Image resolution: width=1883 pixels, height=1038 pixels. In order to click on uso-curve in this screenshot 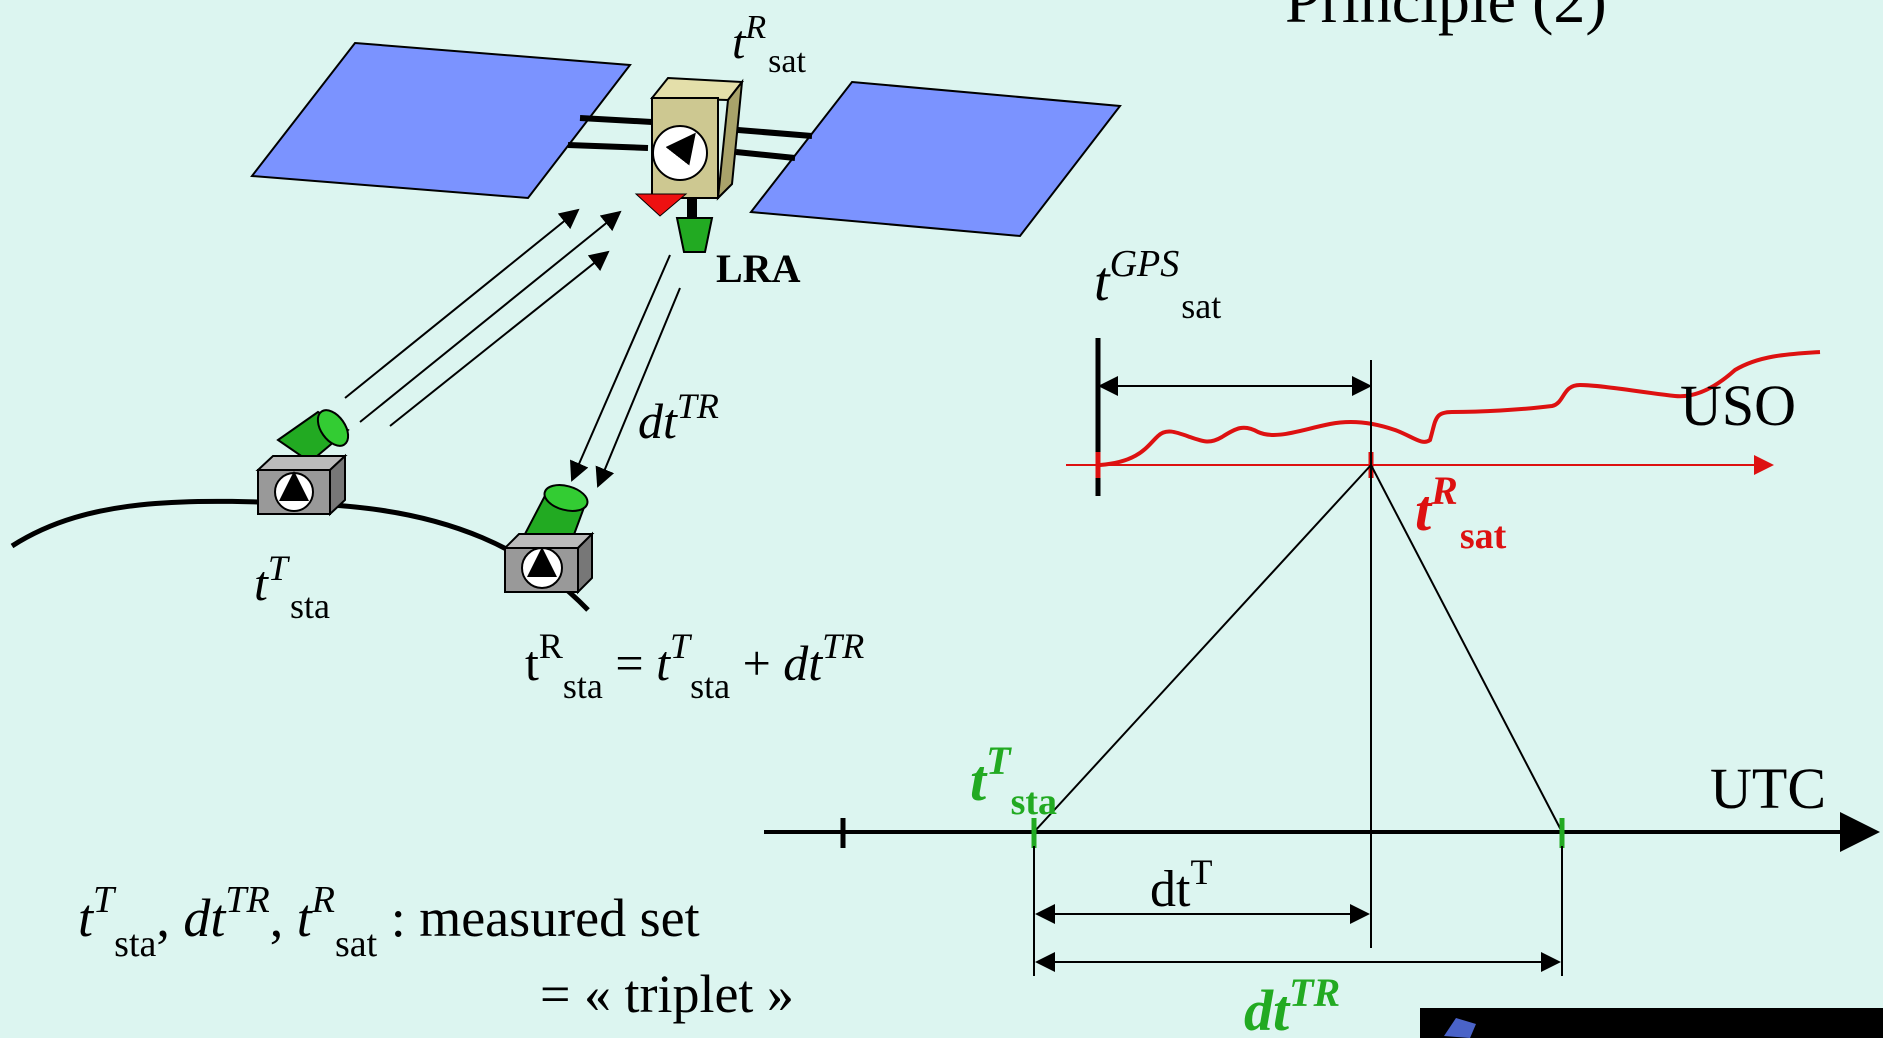, I will do `click(1460, 408)`.